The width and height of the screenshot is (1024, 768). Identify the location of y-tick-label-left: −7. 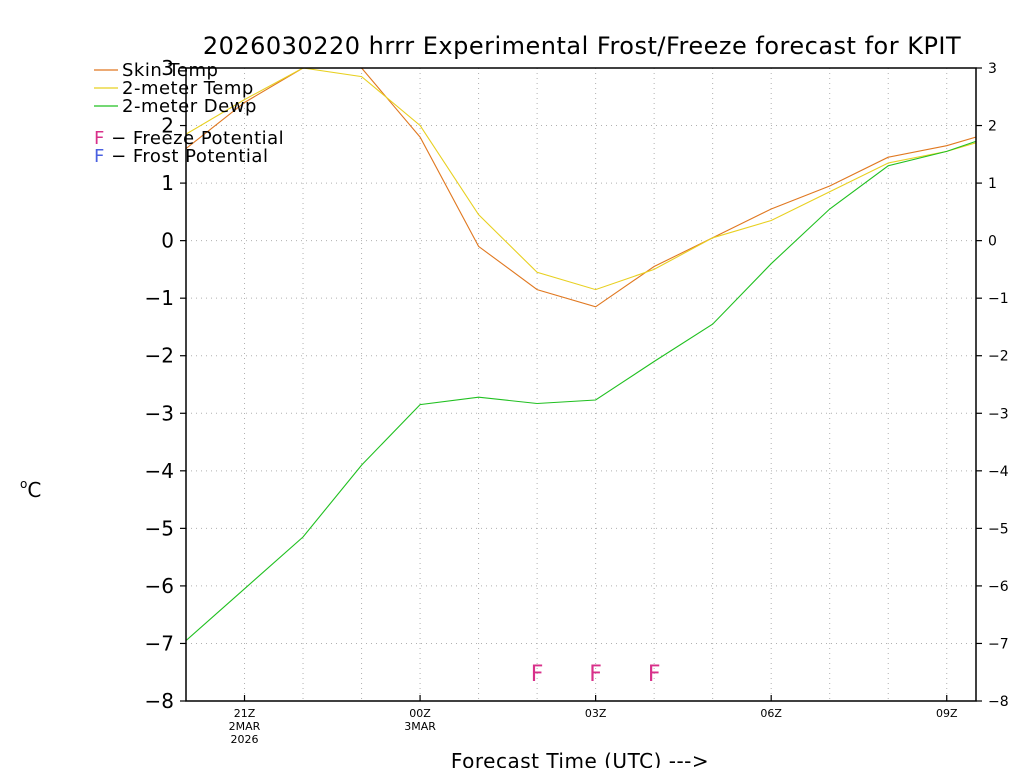
(159, 643).